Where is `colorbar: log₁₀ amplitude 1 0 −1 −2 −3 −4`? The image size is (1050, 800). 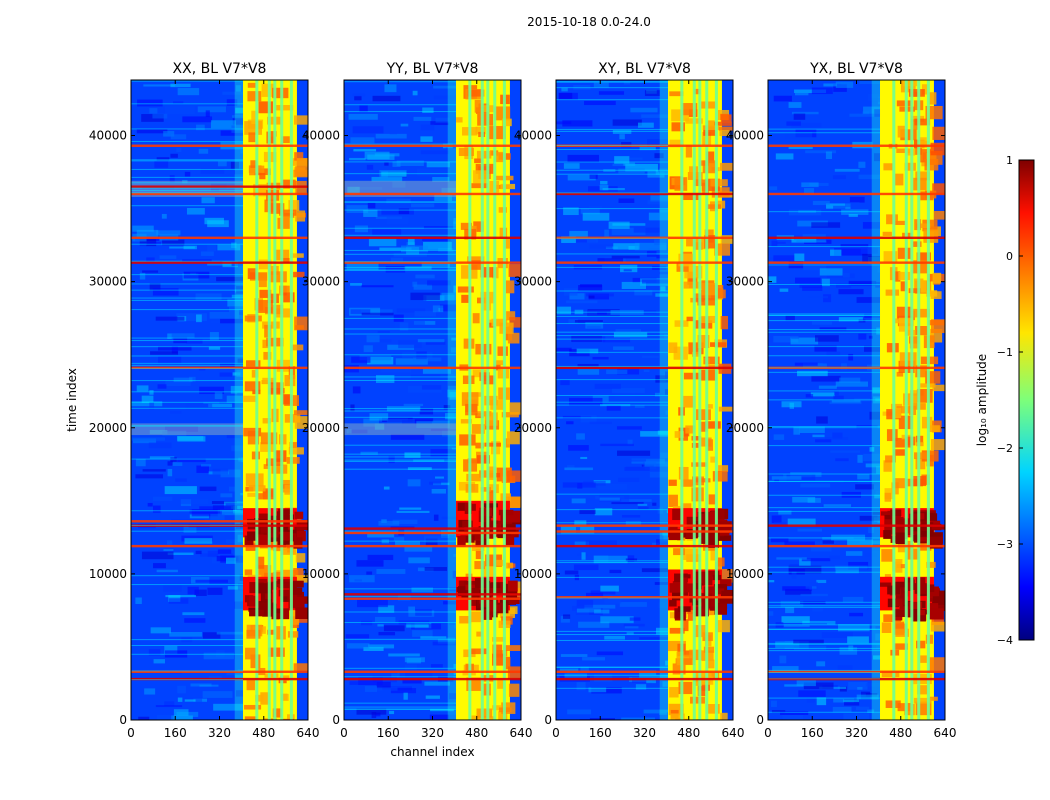 colorbar: log₁₀ amplitude 1 0 −1 −2 −3 −4 is located at coordinates (1005, 400).